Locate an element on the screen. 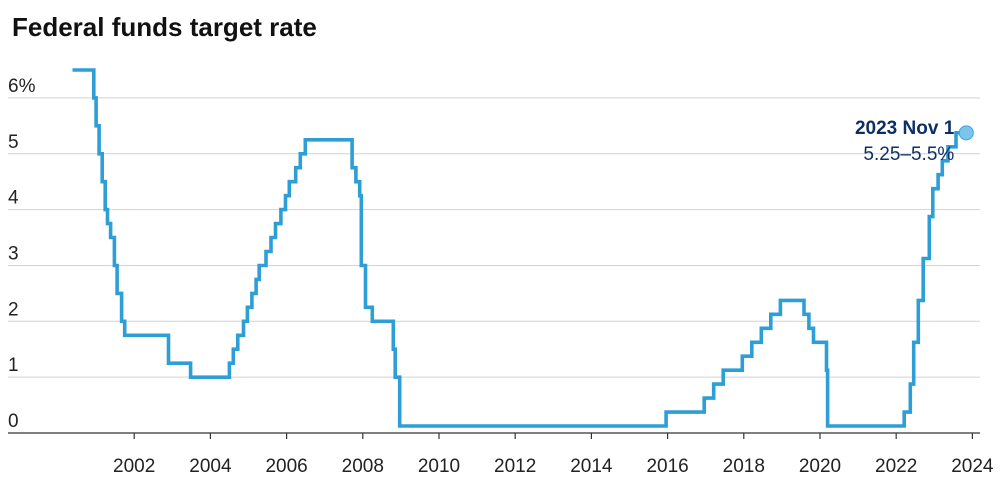 The width and height of the screenshot is (1000, 483). x-tick-label-2012: 2012 is located at coordinates (515, 466).